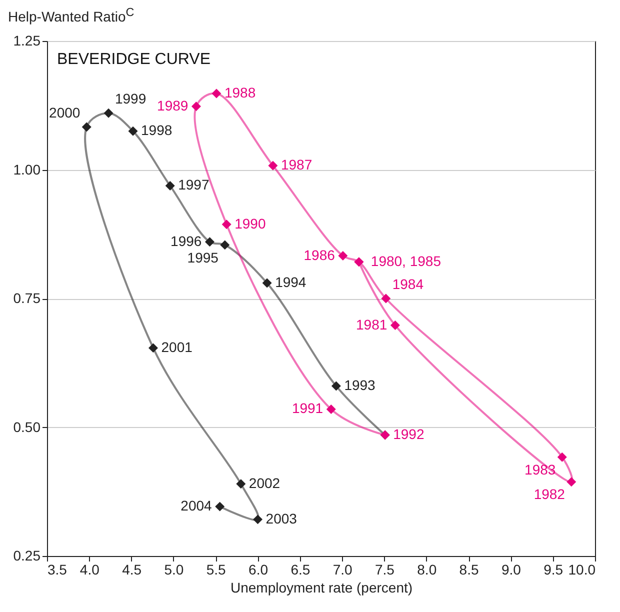 The image size is (620, 612). Describe the element at coordinates (58, 570) in the screenshot. I see `x-tick-label: 3.5` at that location.